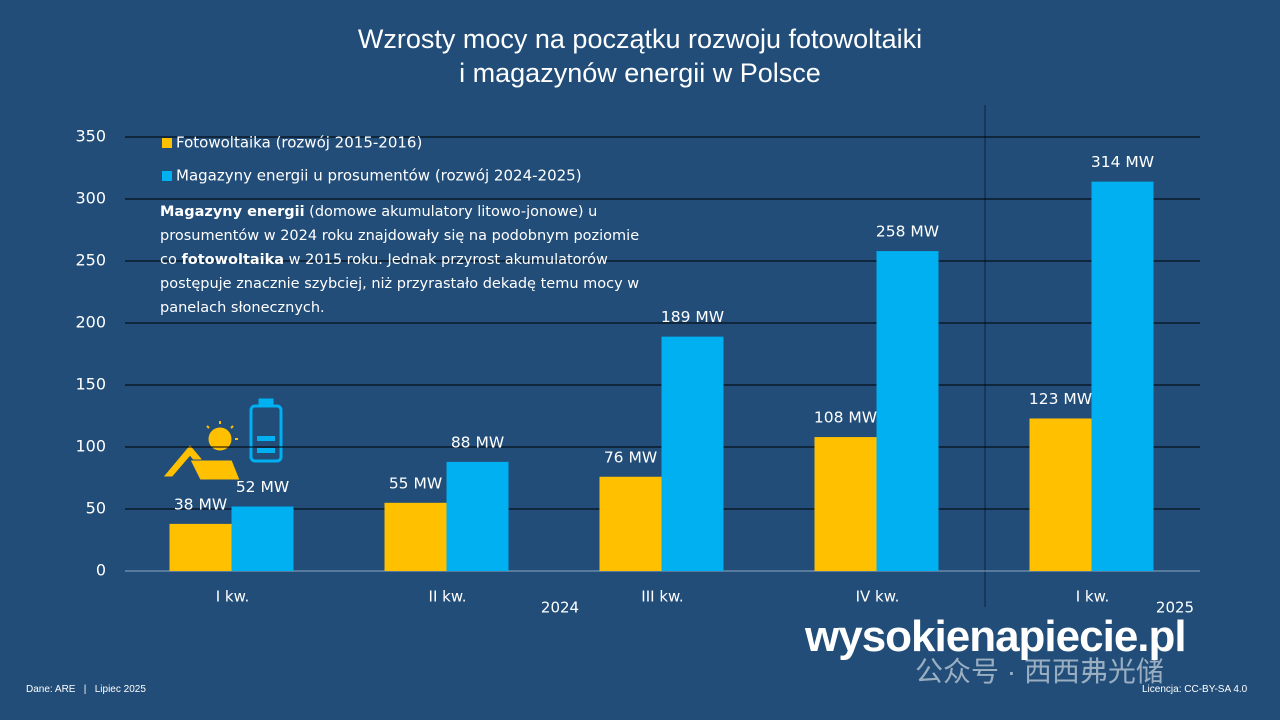  Describe the element at coordinates (1060, 399) in the screenshot. I see `value-label: 123 MW` at that location.